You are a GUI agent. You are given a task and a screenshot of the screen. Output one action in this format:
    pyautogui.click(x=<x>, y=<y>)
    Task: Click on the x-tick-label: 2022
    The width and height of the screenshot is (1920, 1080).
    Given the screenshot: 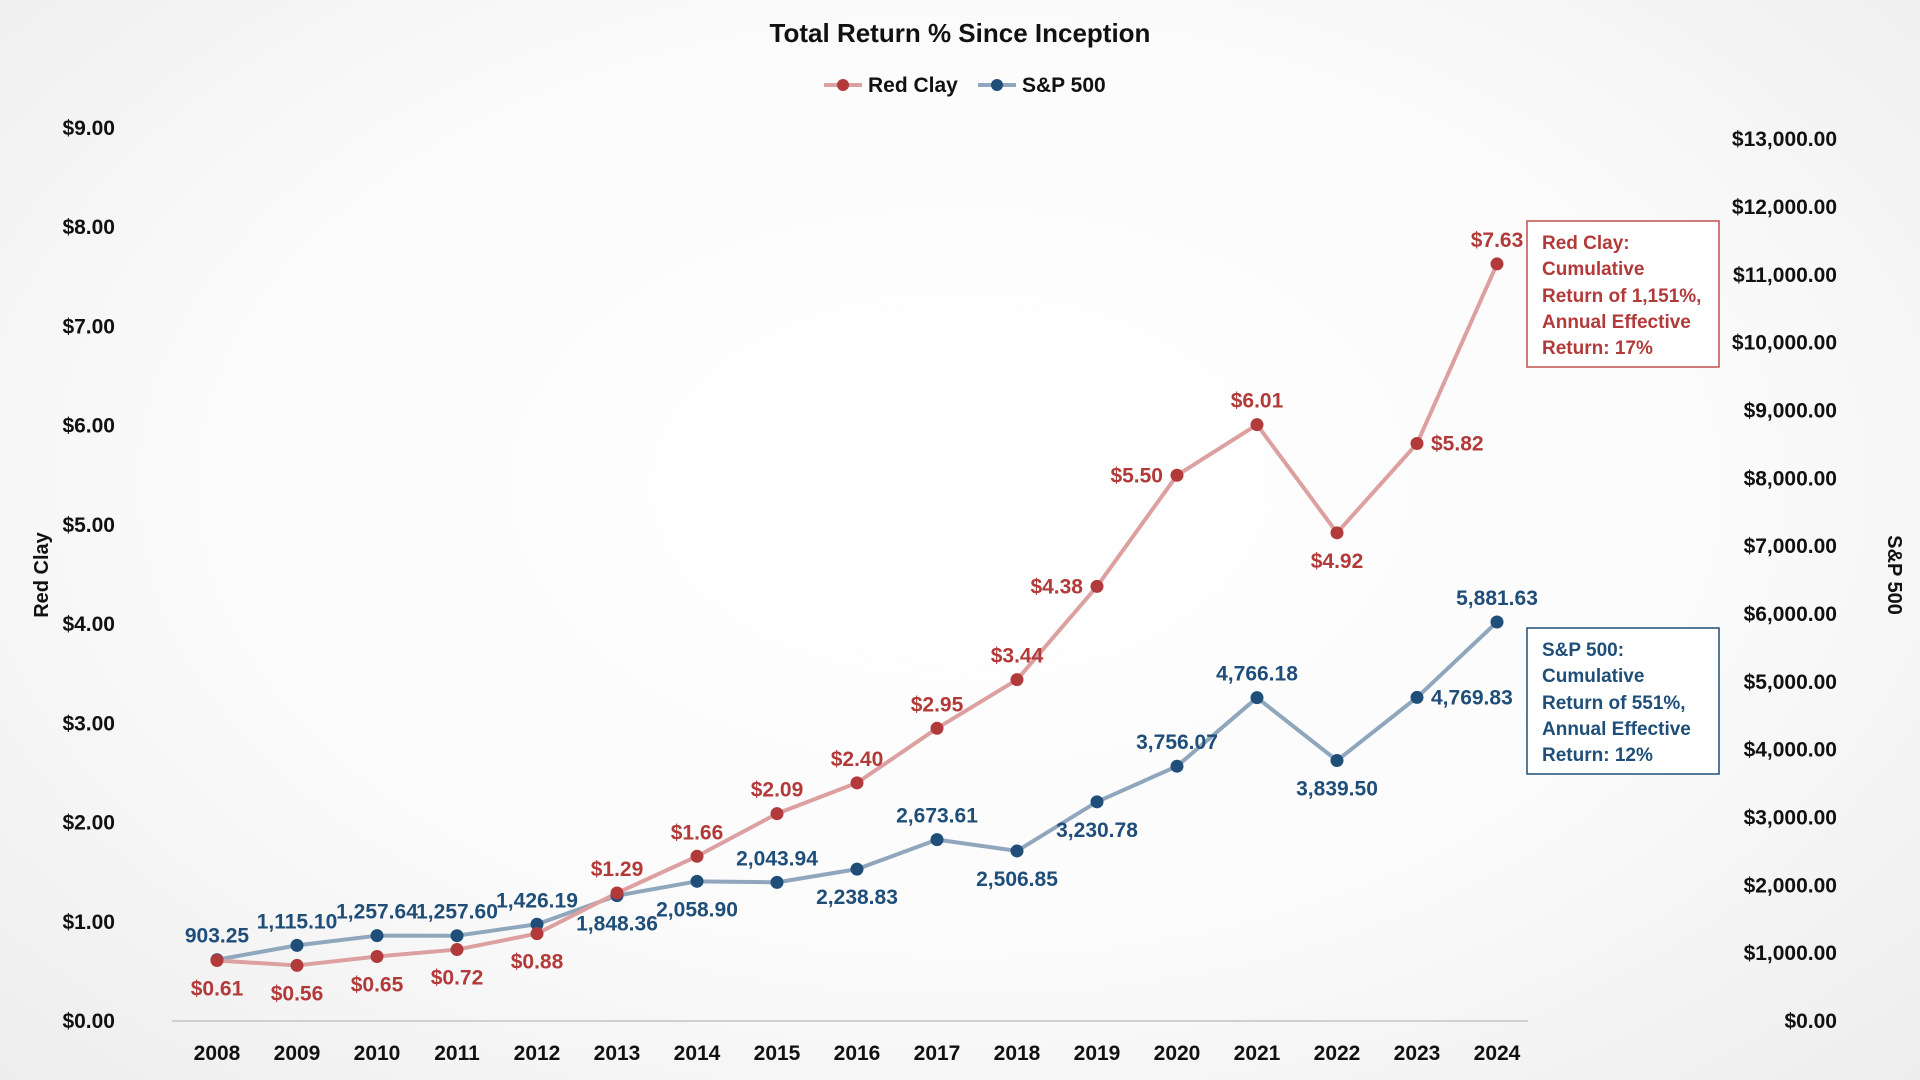 What is the action you would take?
    pyautogui.click(x=1337, y=1053)
    